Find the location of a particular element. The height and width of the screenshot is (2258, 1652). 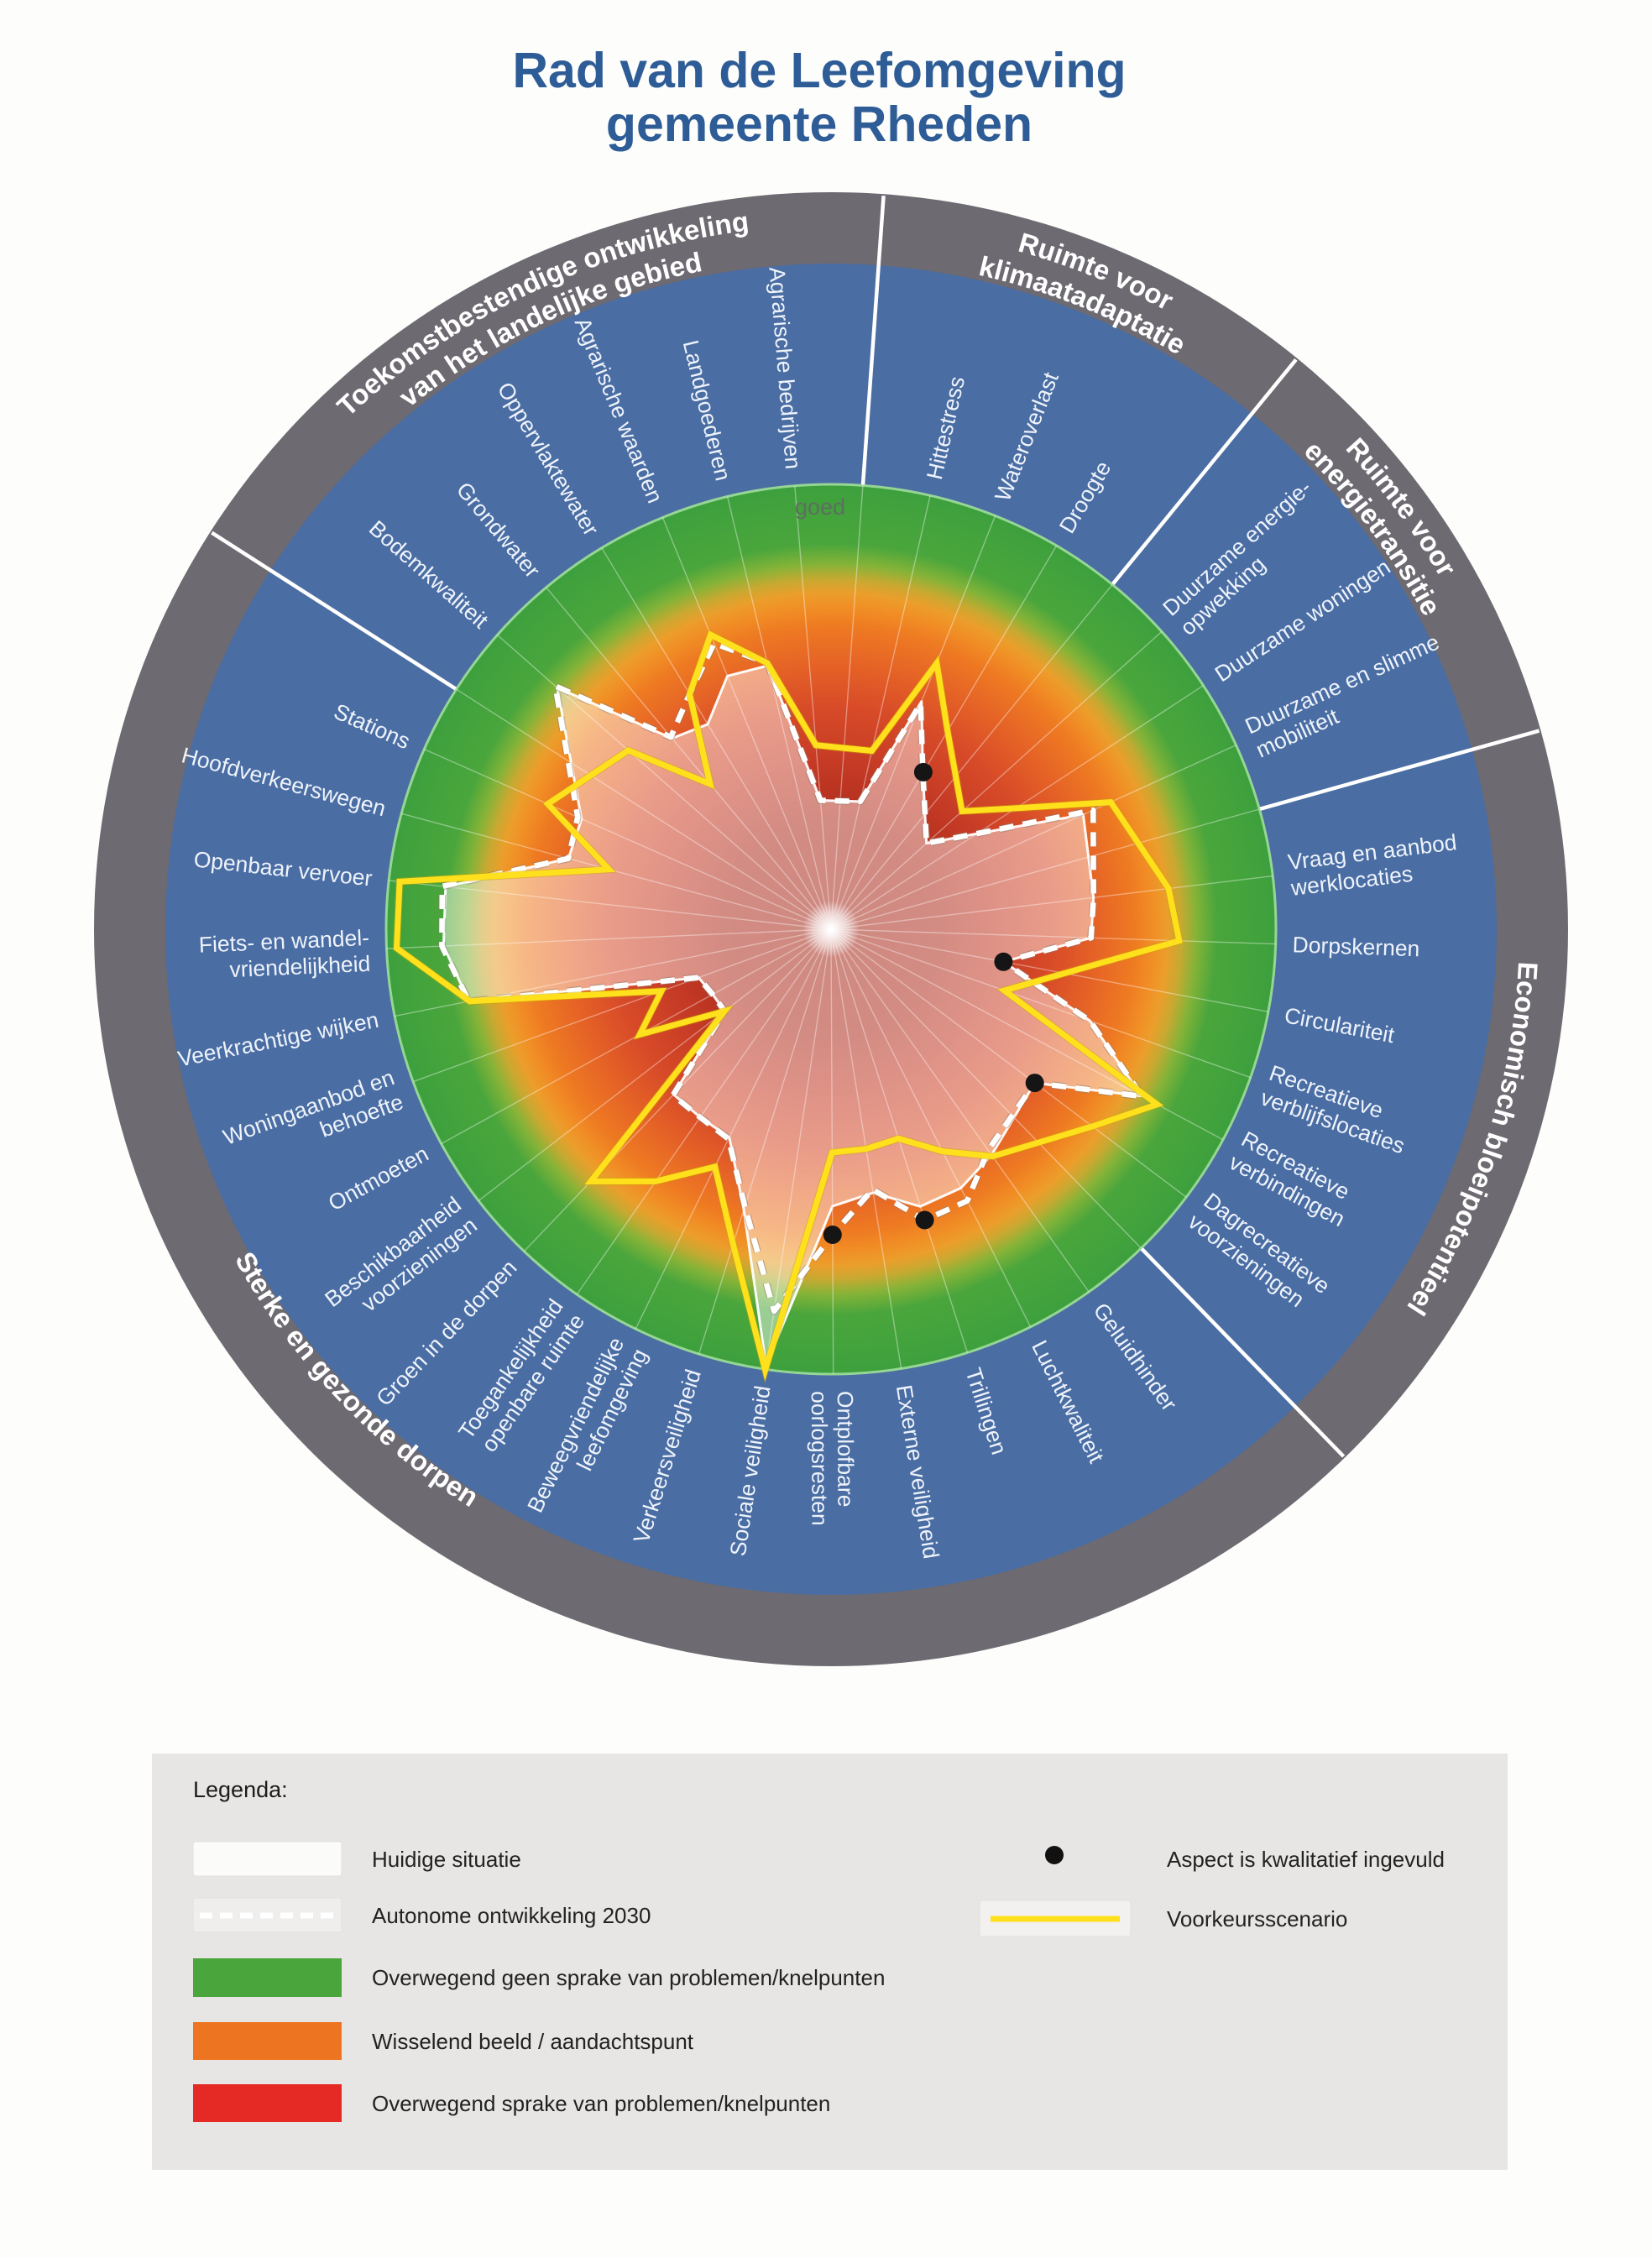

svg-text: goed is located at coordinates (820, 507).